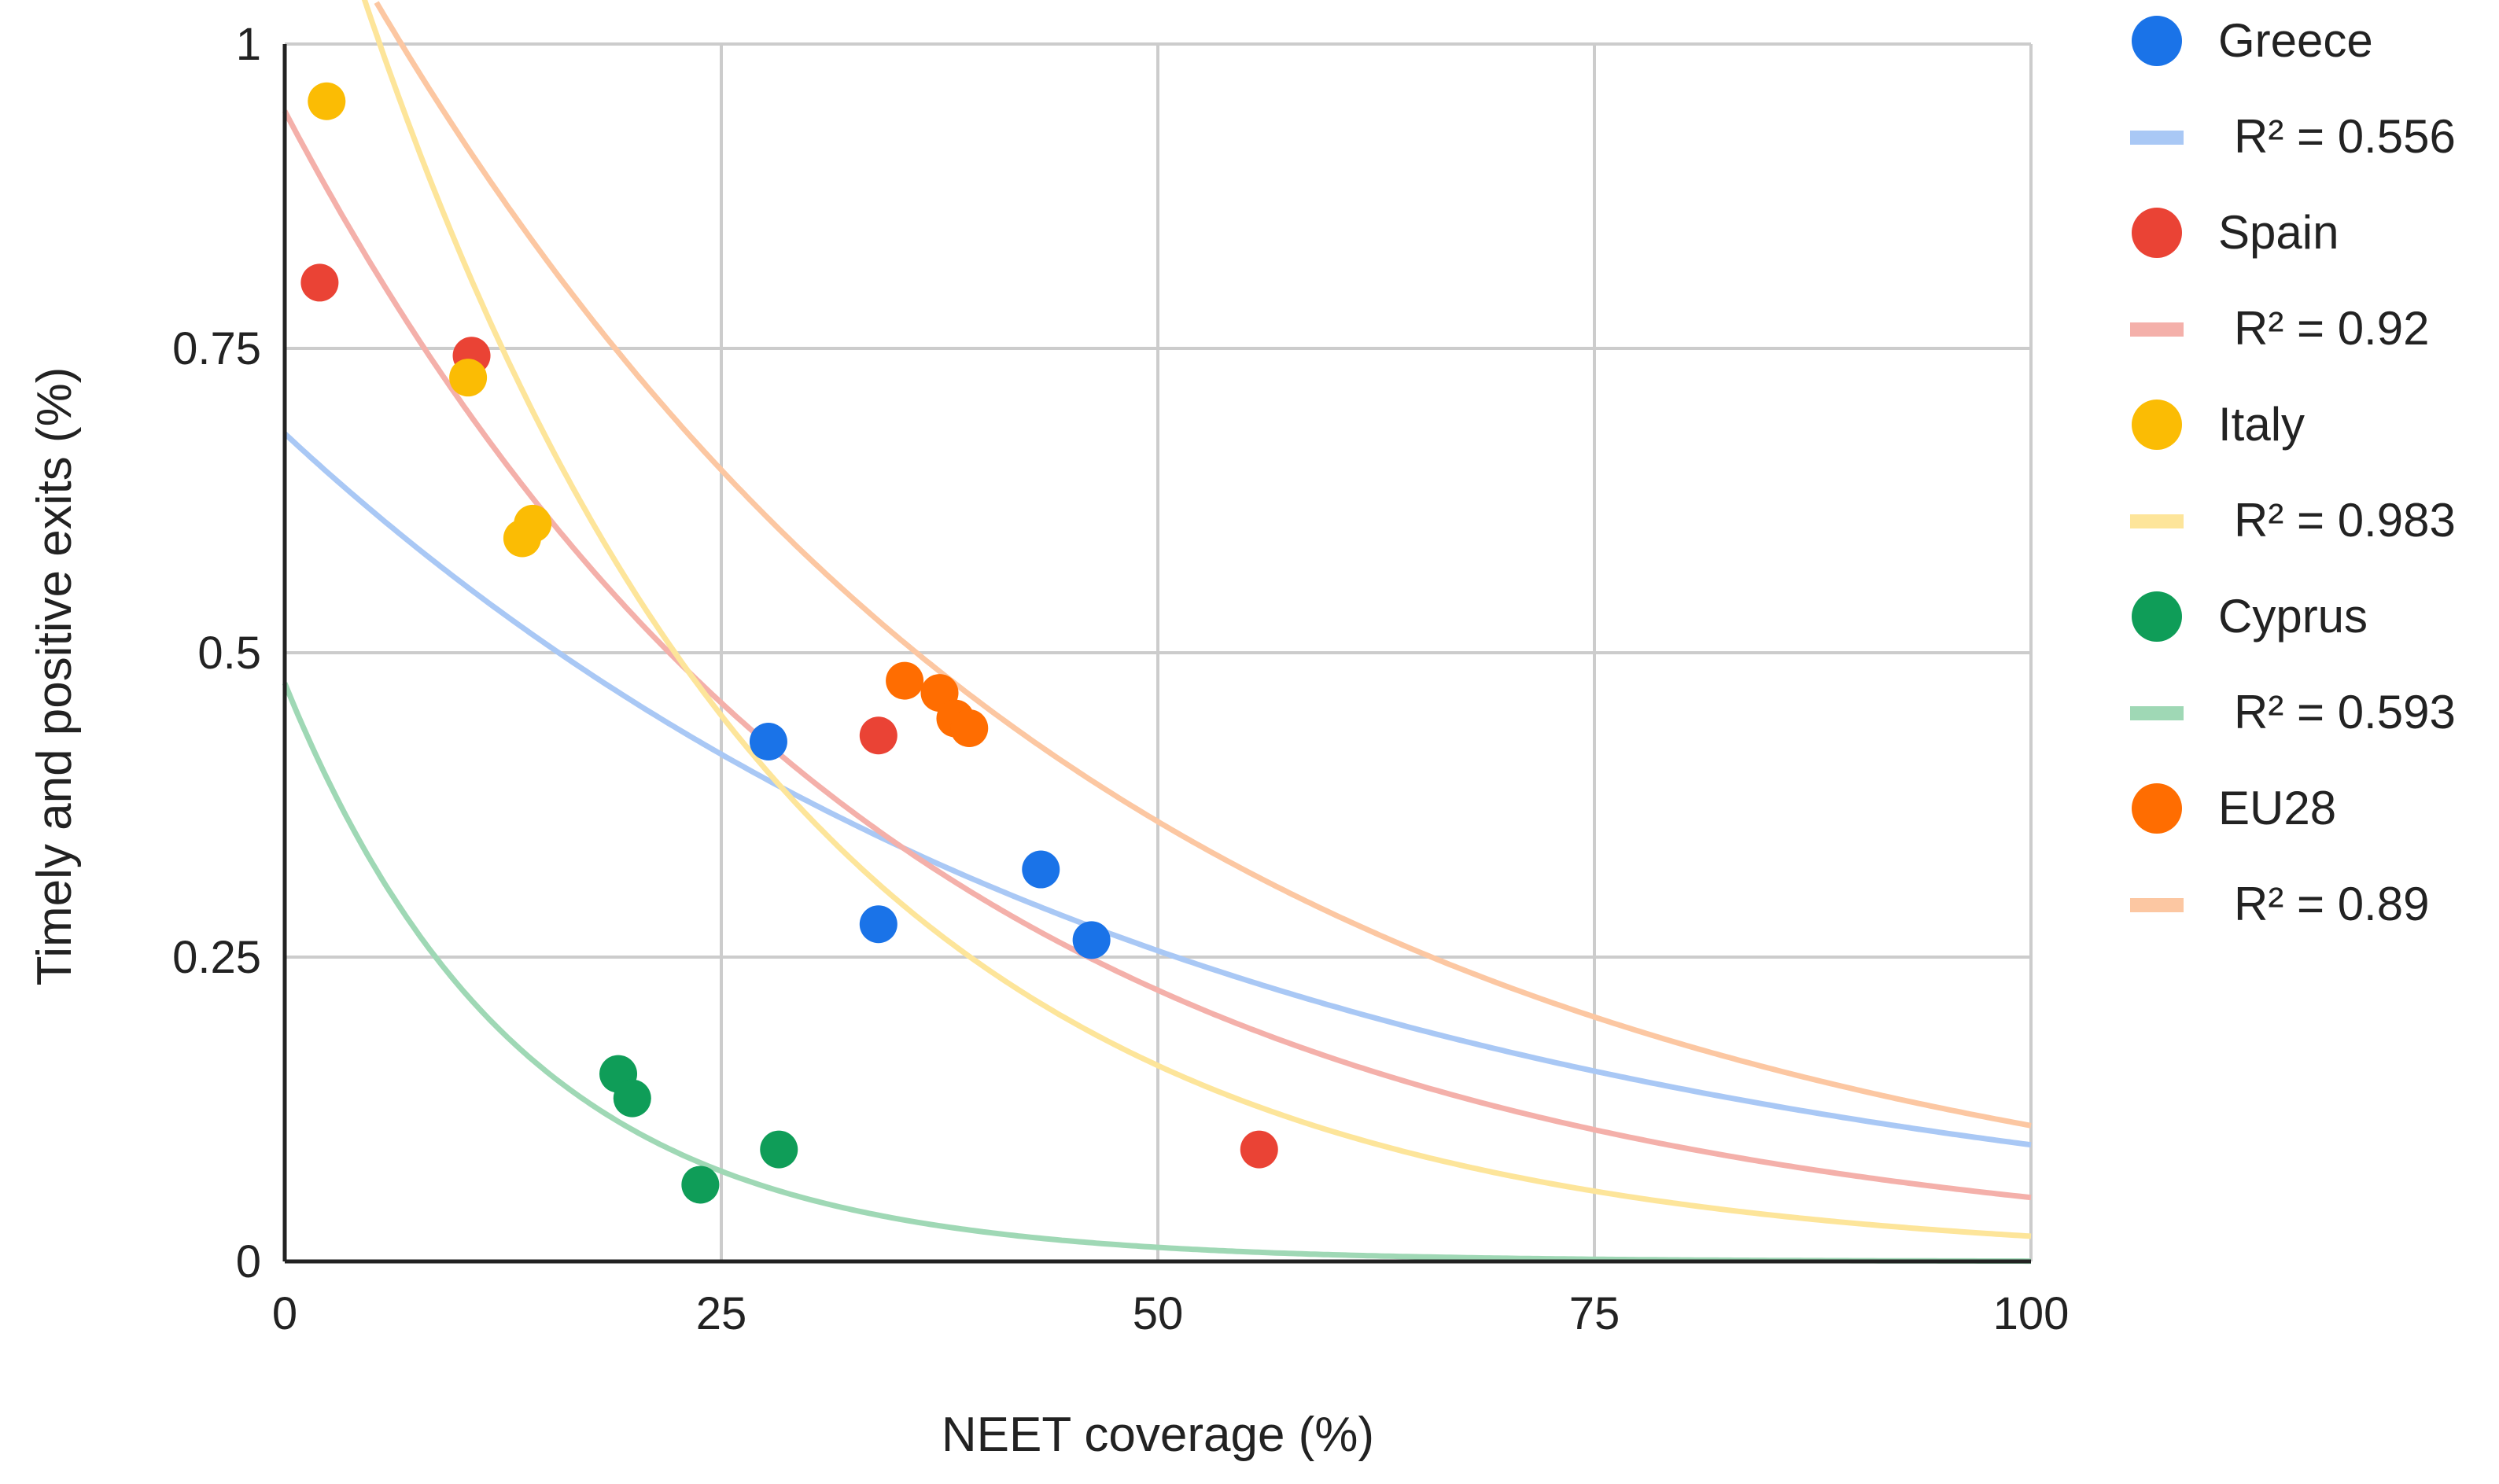  I want to click on legend-trend-swatch-italy, so click(2157, 521).